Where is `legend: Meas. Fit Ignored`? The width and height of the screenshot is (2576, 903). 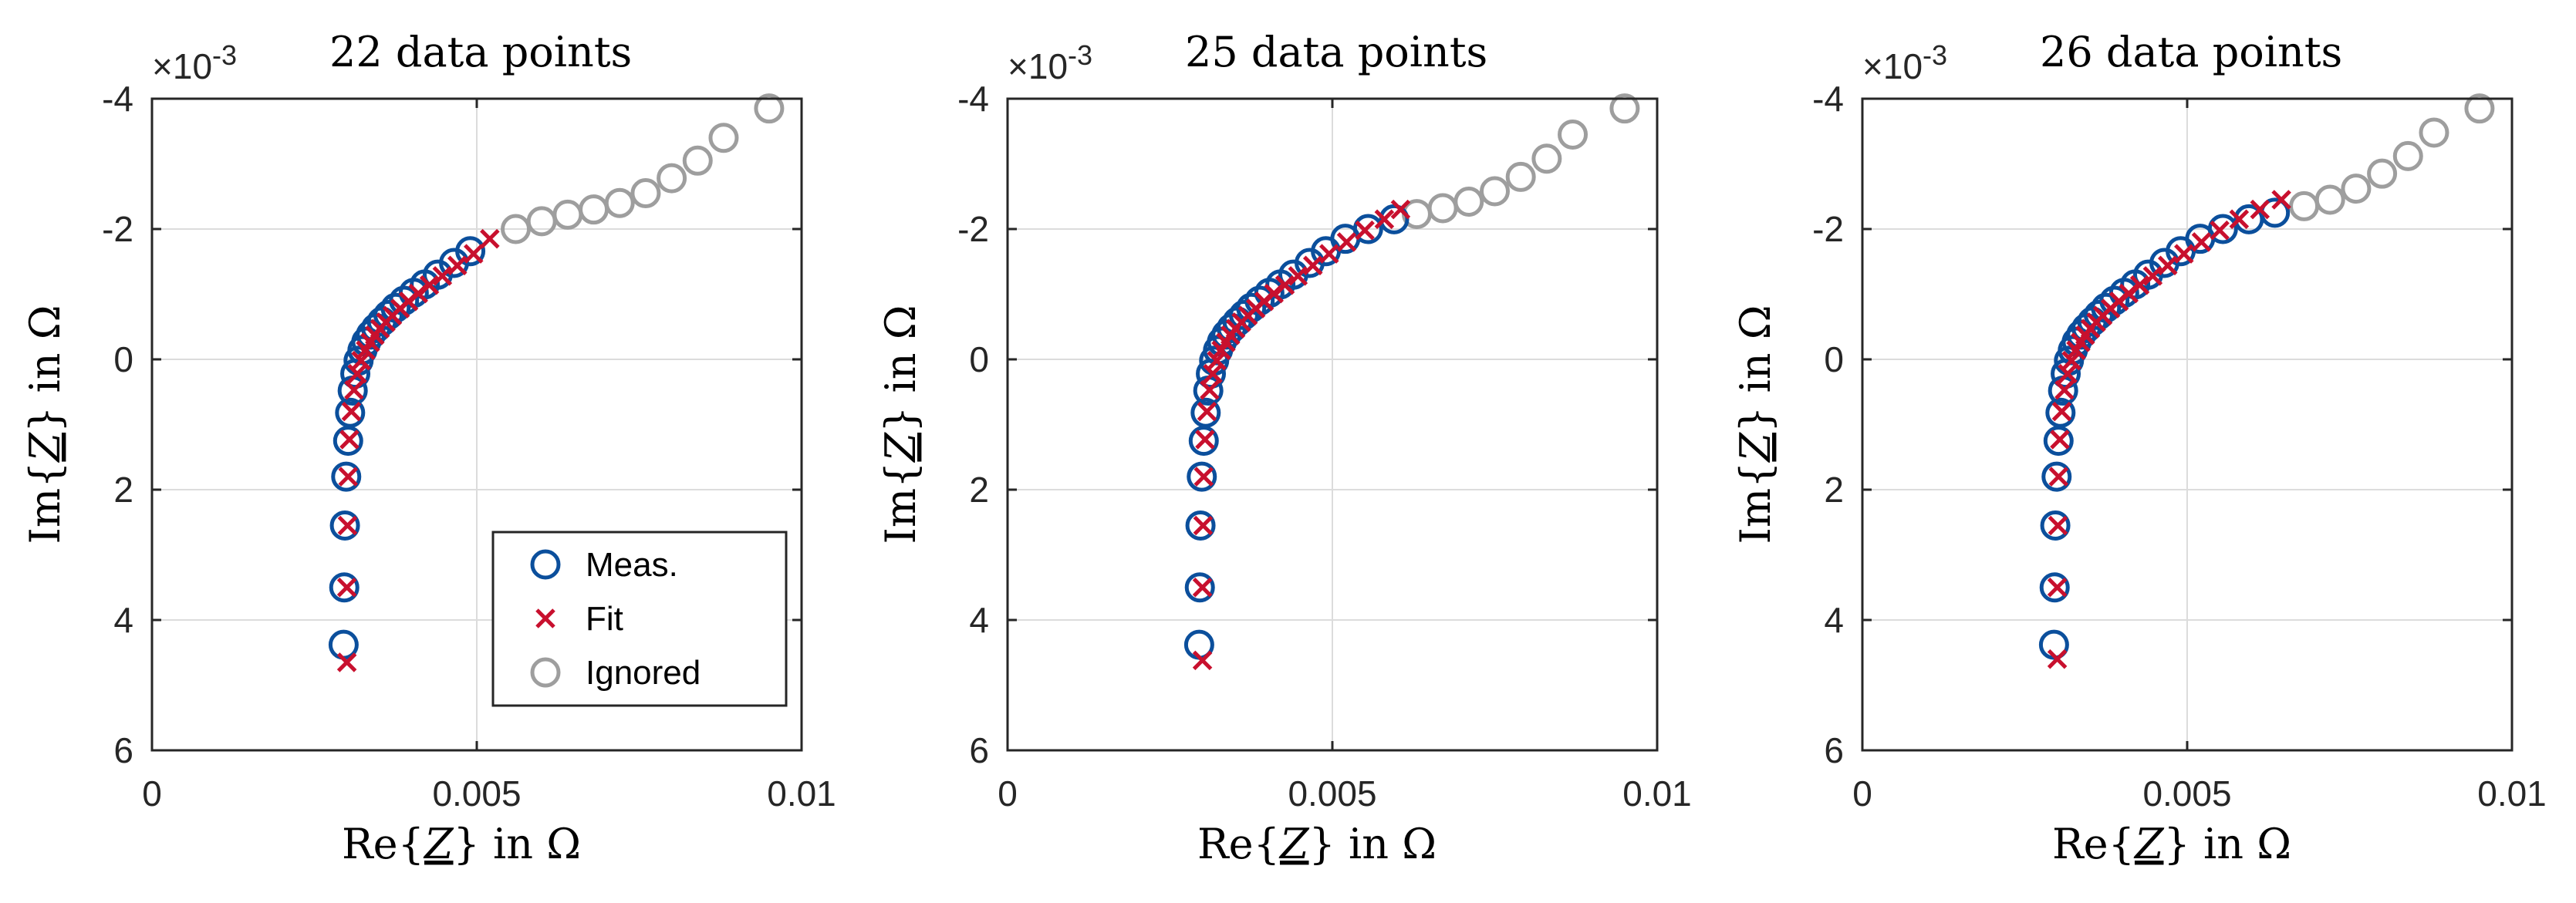
legend: Meas. Fit Ignored is located at coordinates (639, 619).